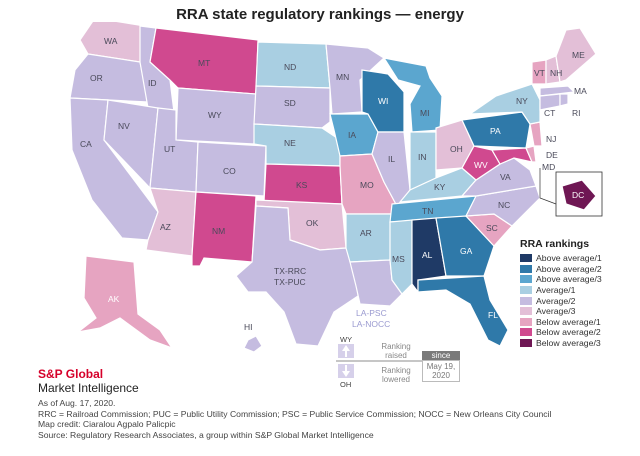 This screenshot has height=456, width=640. Describe the element at coordinates (124, 126) in the screenshot. I see `label-nv: NV` at that location.